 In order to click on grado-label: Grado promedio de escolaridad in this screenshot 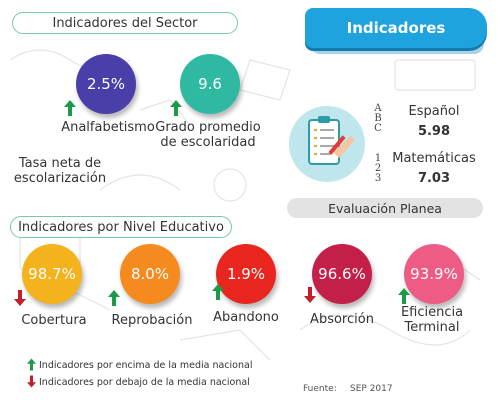, I will do `click(208, 135)`.